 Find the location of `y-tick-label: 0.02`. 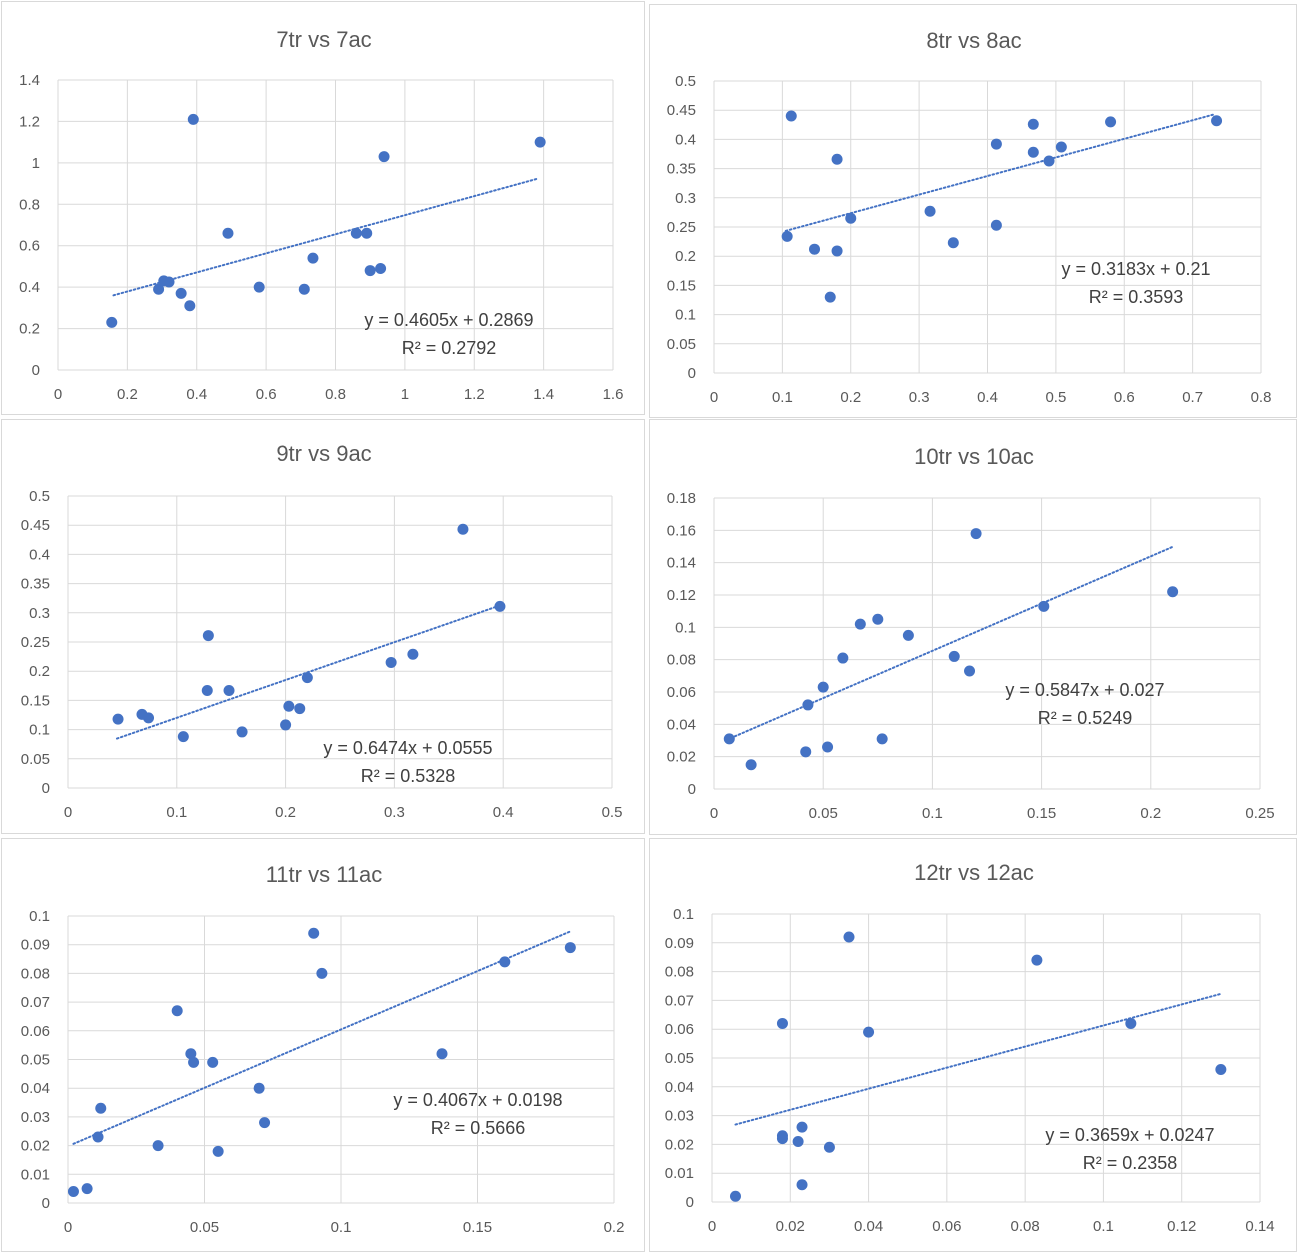

y-tick-label: 0.02 is located at coordinates (681, 757).